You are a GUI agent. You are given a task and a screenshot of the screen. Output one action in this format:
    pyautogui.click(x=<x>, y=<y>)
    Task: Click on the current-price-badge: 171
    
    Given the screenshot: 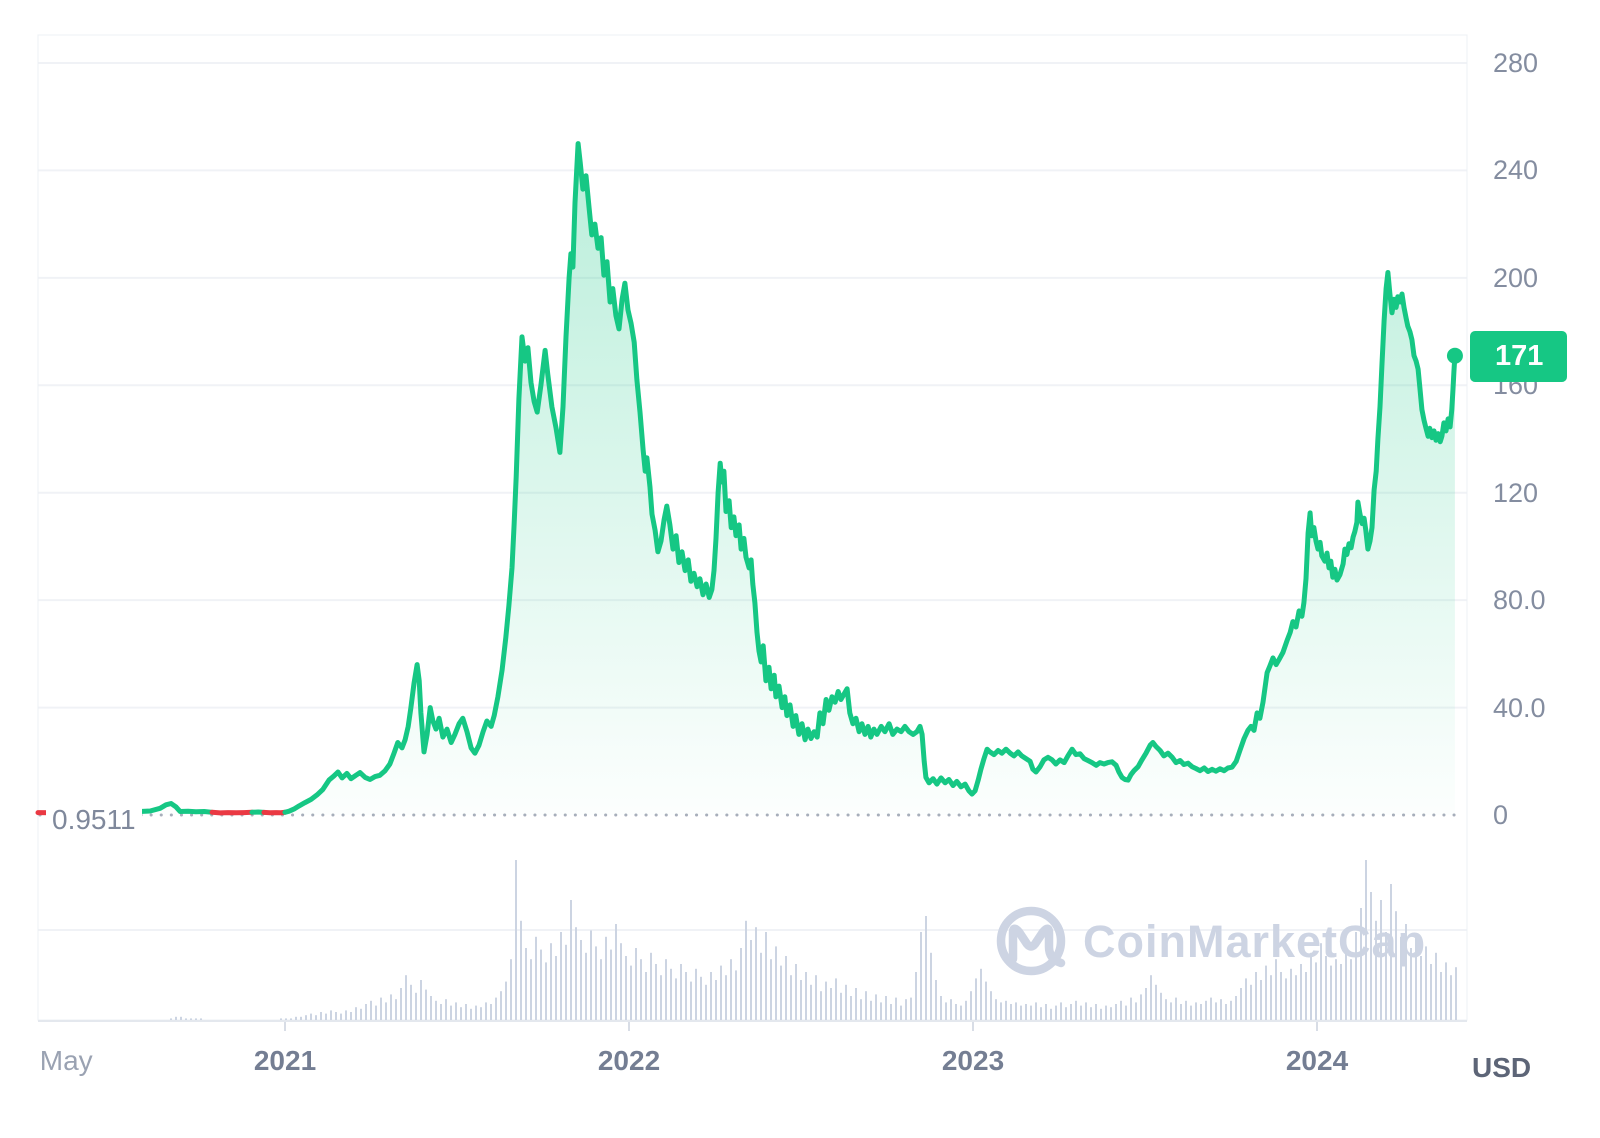 What is the action you would take?
    pyautogui.click(x=1518, y=356)
    